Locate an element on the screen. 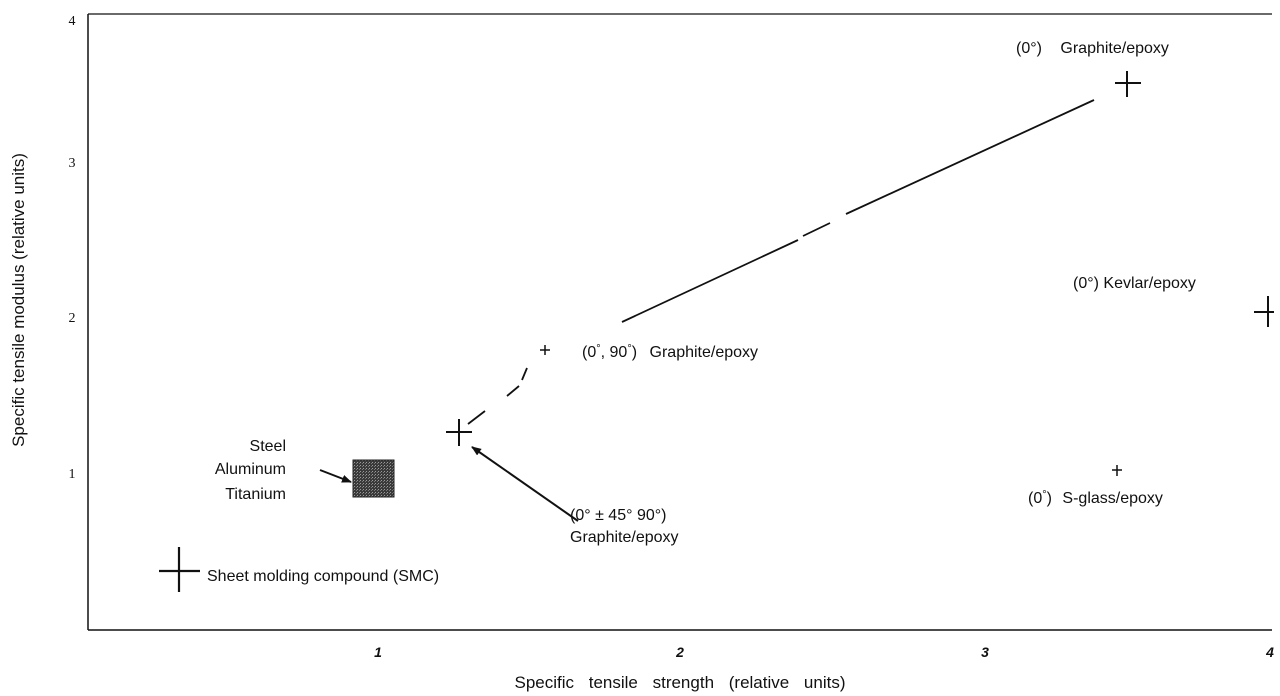 This screenshot has height=696, width=1280. point-marker-sglass is located at coordinates (1117, 470).